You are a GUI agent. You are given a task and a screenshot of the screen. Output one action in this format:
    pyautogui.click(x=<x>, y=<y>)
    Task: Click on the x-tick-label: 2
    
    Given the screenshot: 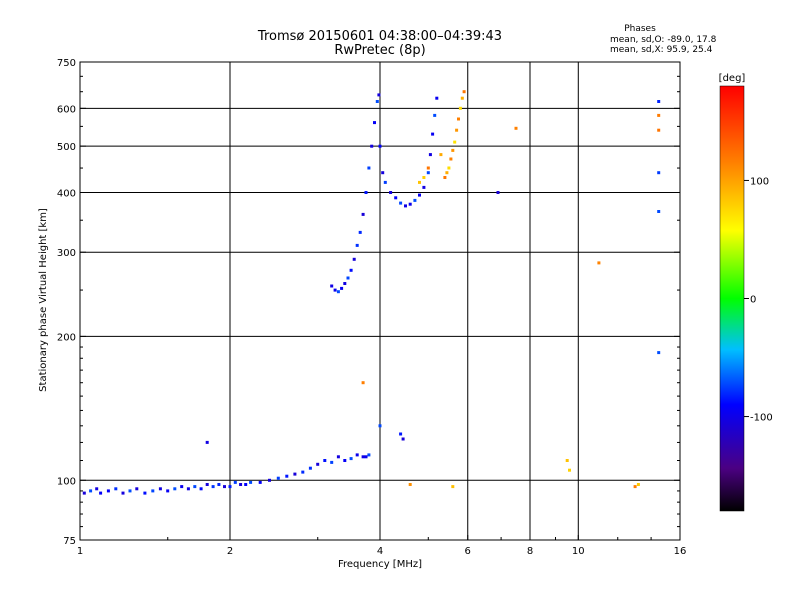 What is the action you would take?
    pyautogui.click(x=230, y=551)
    